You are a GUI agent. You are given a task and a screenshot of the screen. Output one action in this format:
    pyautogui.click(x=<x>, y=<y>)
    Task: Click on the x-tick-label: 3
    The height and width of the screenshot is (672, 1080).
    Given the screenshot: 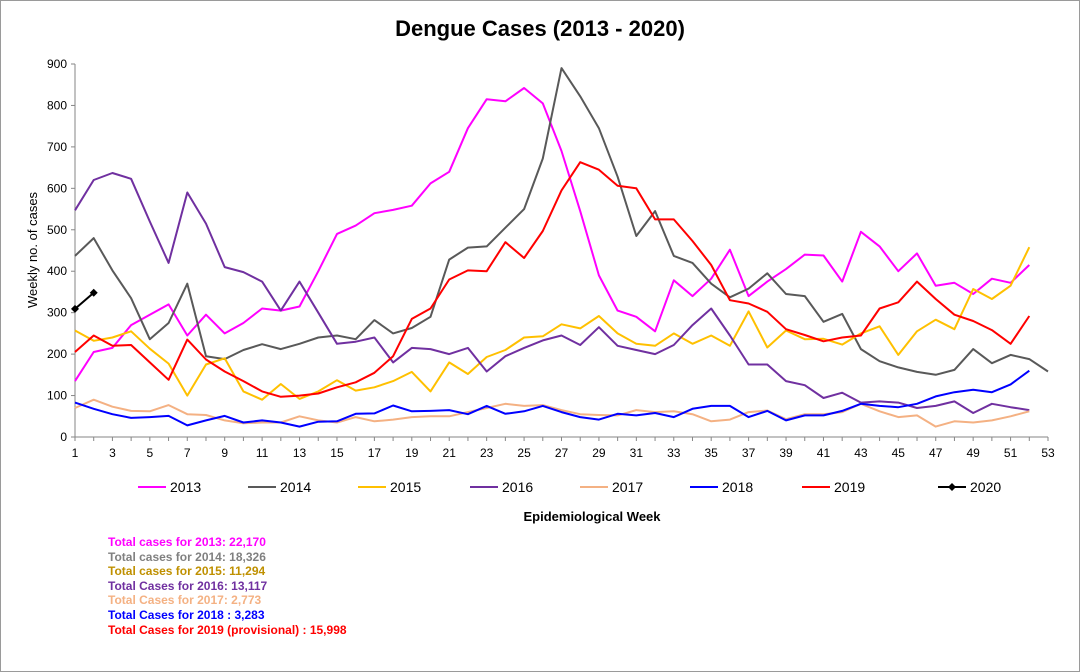 What is the action you would take?
    pyautogui.click(x=112, y=453)
    